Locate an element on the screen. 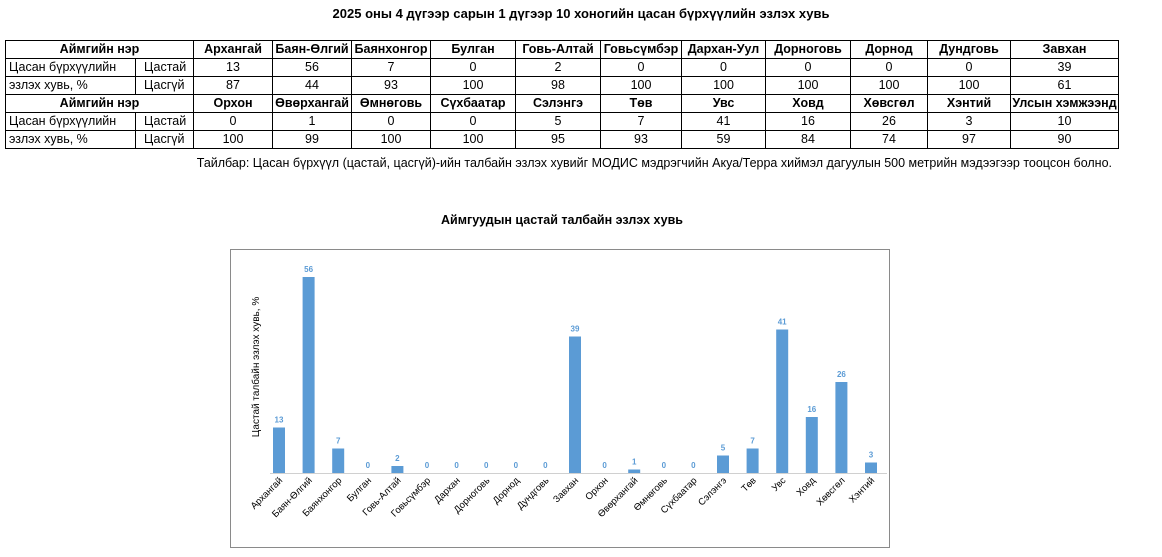 The width and height of the screenshot is (1162, 557). province-name-cell: Дархан-Уул is located at coordinates (723, 49).